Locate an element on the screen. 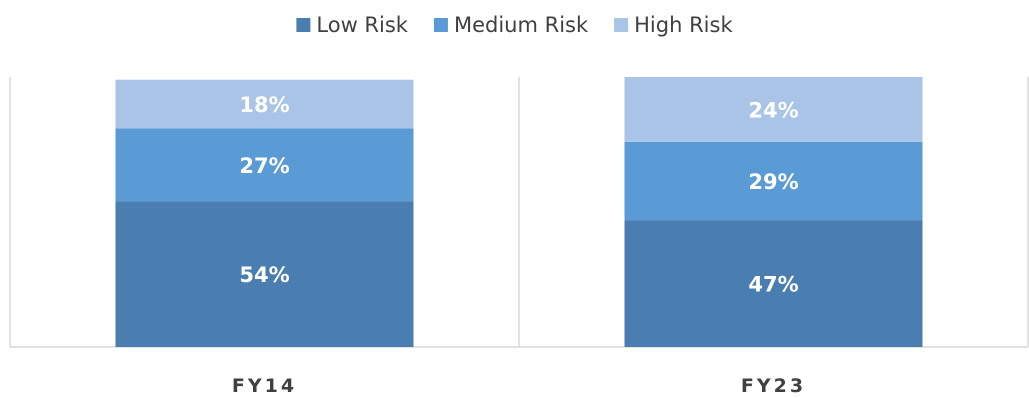 The height and width of the screenshot is (398, 1029). data-label: 29% is located at coordinates (773, 182).